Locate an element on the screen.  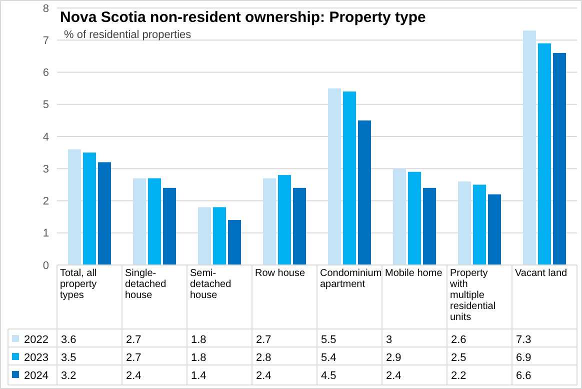
y-tick-label: 8 is located at coordinates (45, 8).